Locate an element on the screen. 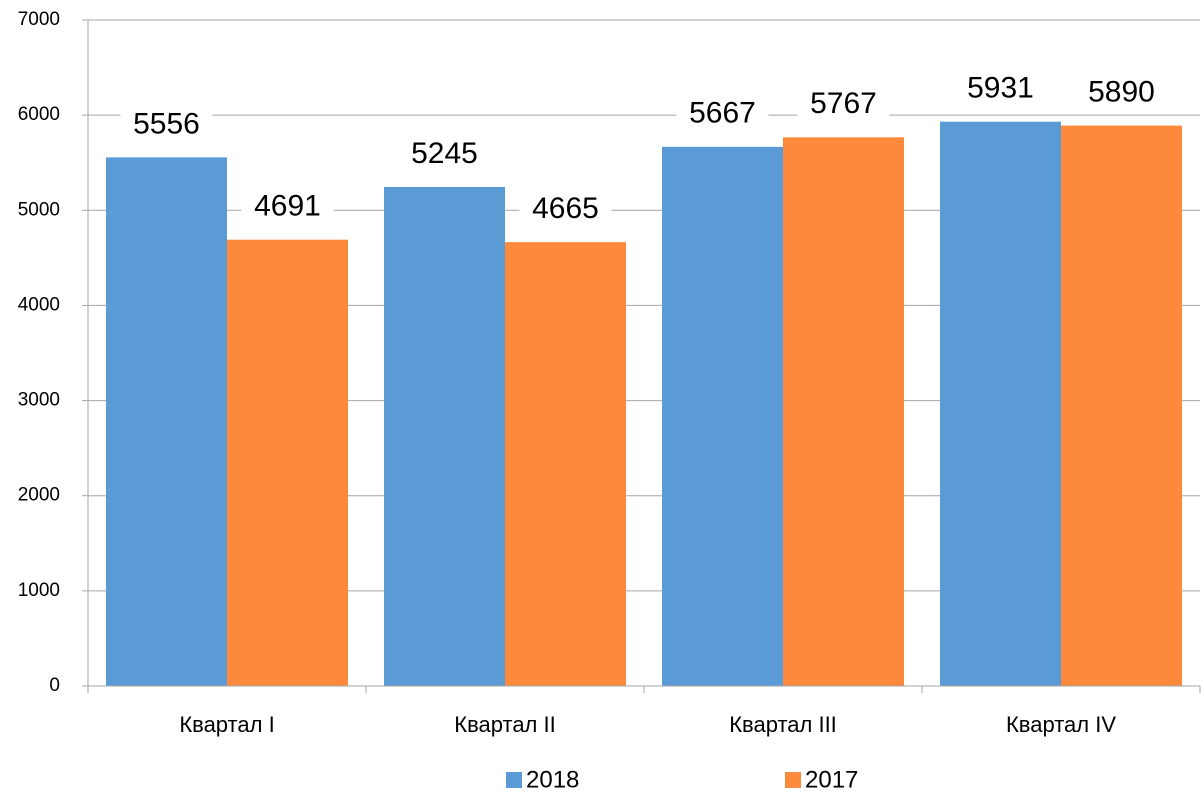 The width and height of the screenshot is (1201, 796). data-label: 4691 is located at coordinates (287, 206).